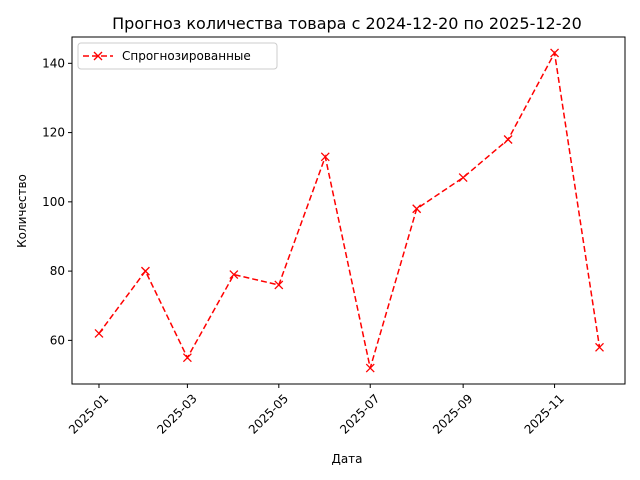  What do you see at coordinates (57, 271) in the screenshot?
I see `y-tick-label: 80` at bounding box center [57, 271].